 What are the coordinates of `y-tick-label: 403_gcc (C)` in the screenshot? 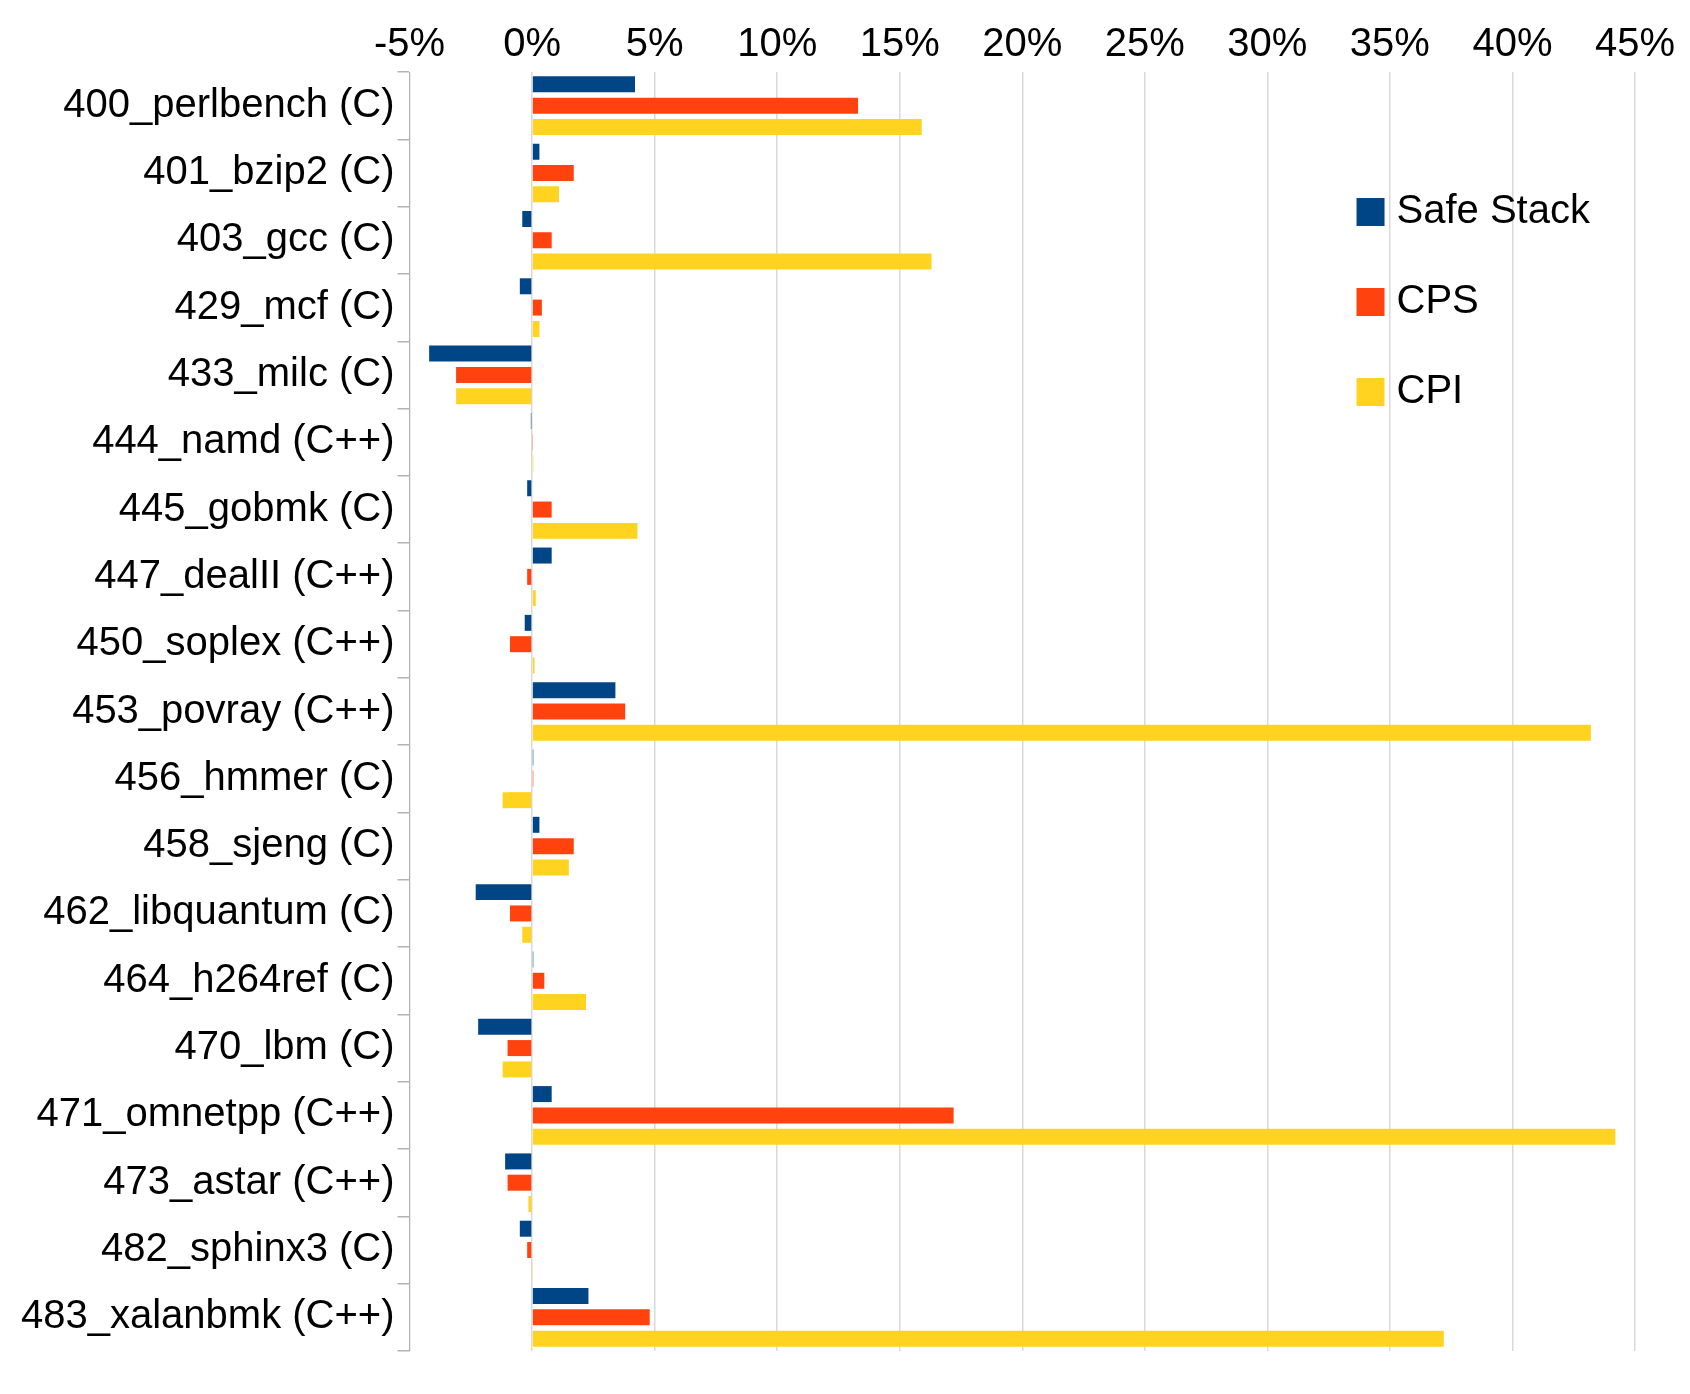 It's located at (285, 237).